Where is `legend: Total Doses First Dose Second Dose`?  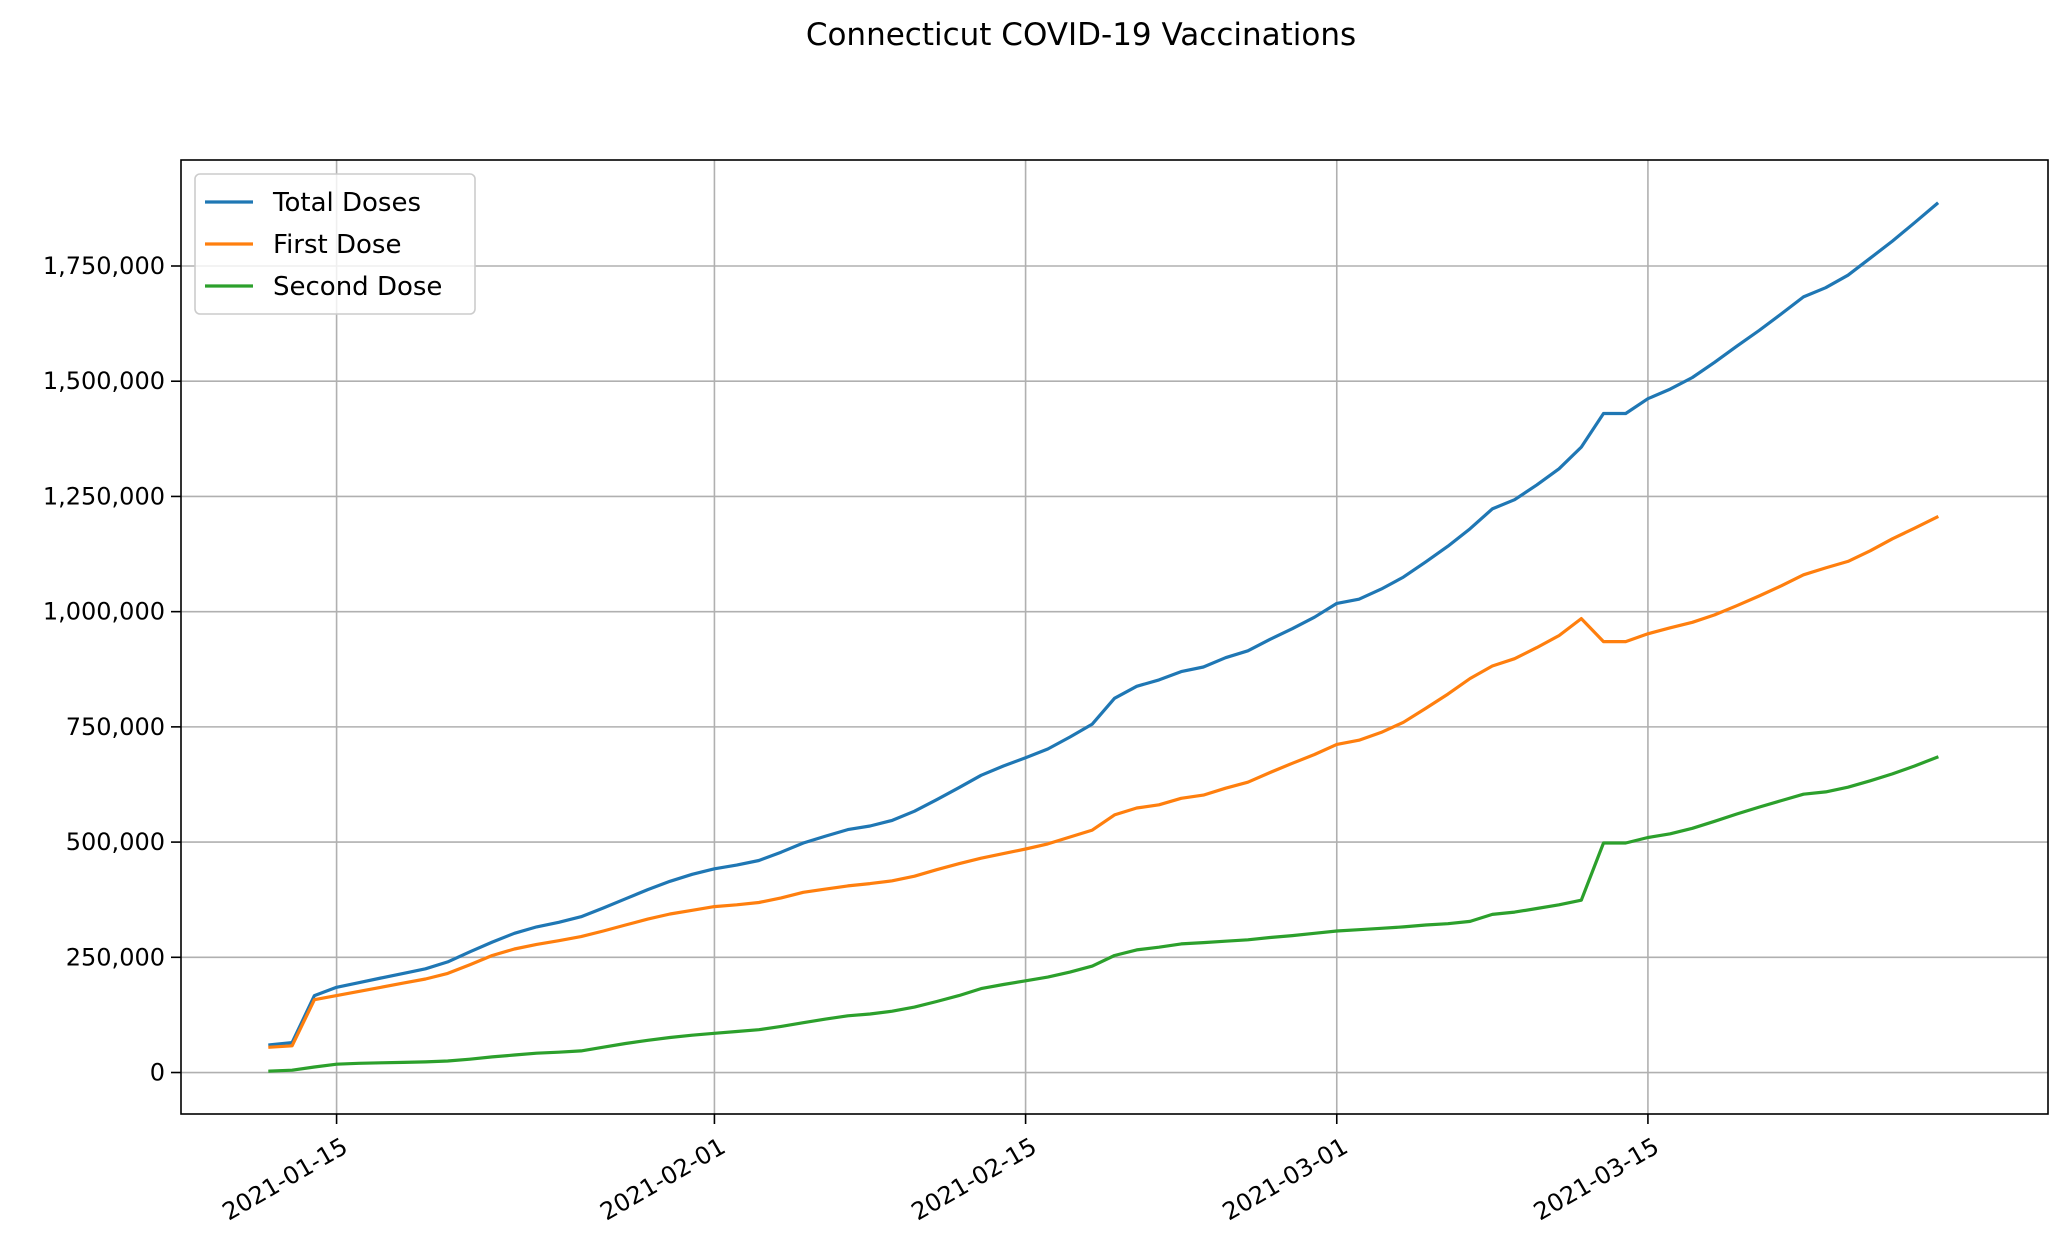
legend: Total Doses First Dose Second Dose is located at coordinates (335, 244).